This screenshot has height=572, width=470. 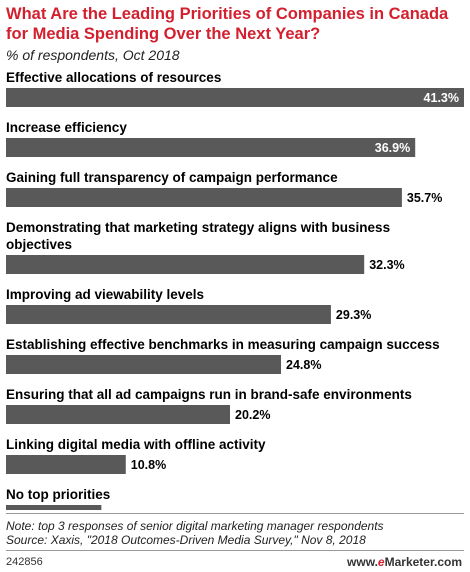 I want to click on category-label-line: Improving ad viewability levels, so click(x=105, y=294).